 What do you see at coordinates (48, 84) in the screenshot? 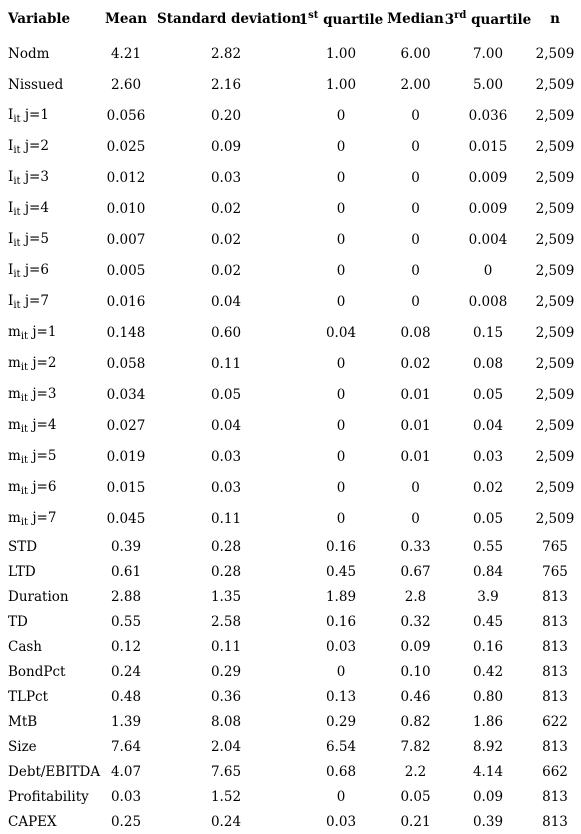
I see `variable-cell: Nissued` at bounding box center [48, 84].